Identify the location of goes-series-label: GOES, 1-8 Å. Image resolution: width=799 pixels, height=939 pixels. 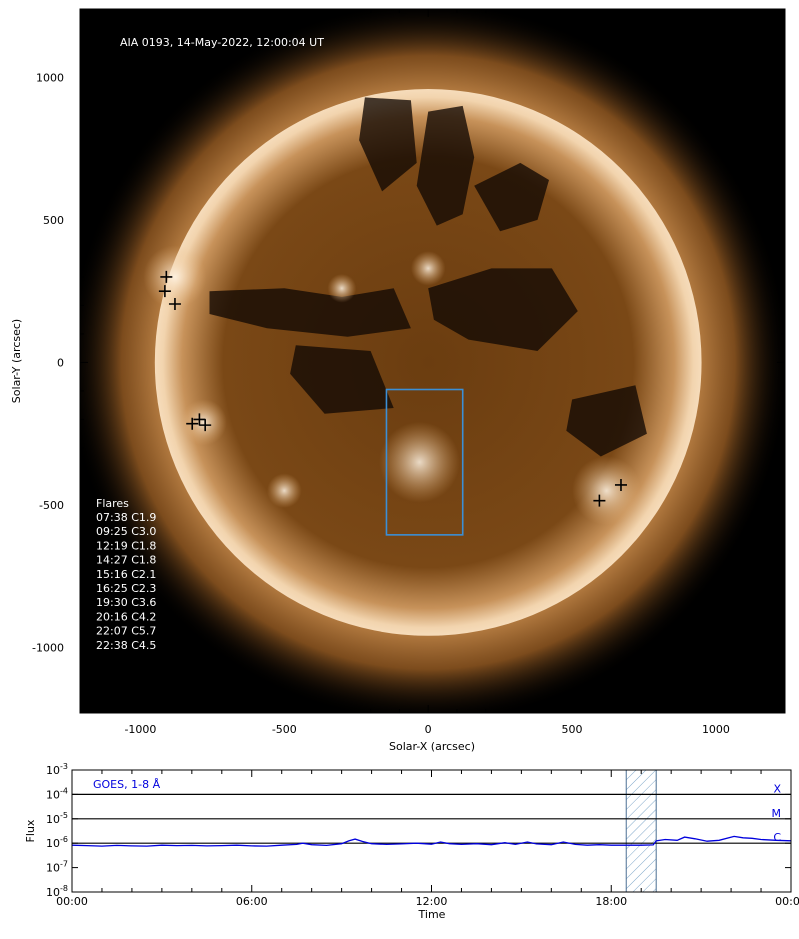
(127, 784).